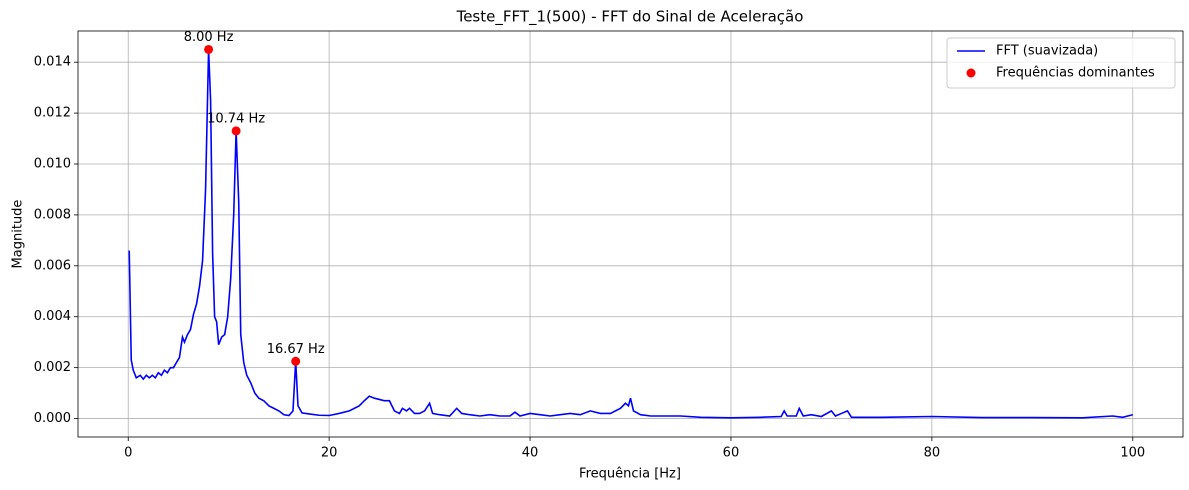  Describe the element at coordinates (236, 118) in the screenshot. I see `peak-label: 10.74 Hz` at that location.